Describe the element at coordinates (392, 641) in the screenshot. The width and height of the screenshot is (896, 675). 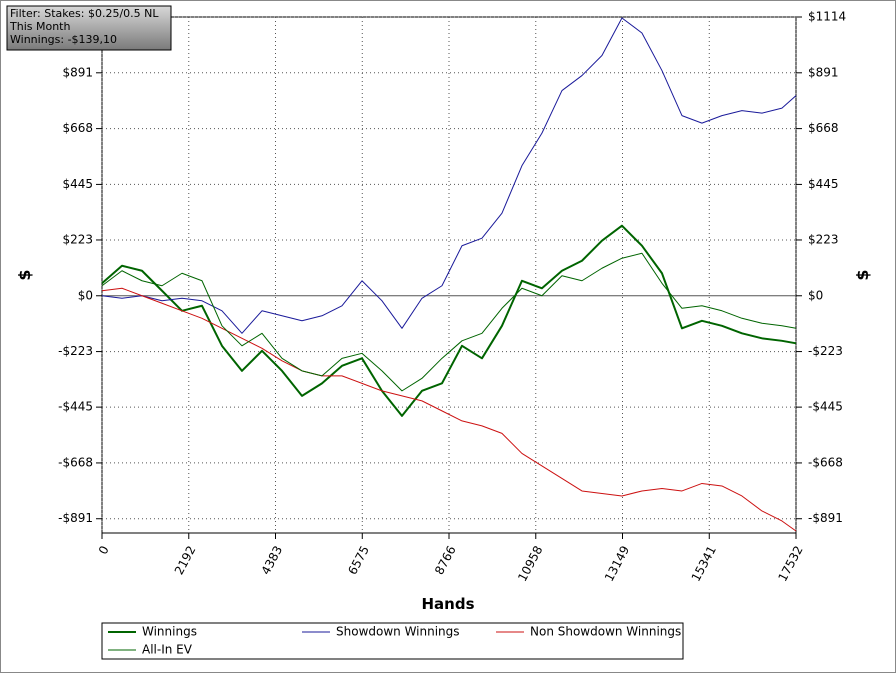
I see `legend-box` at that location.